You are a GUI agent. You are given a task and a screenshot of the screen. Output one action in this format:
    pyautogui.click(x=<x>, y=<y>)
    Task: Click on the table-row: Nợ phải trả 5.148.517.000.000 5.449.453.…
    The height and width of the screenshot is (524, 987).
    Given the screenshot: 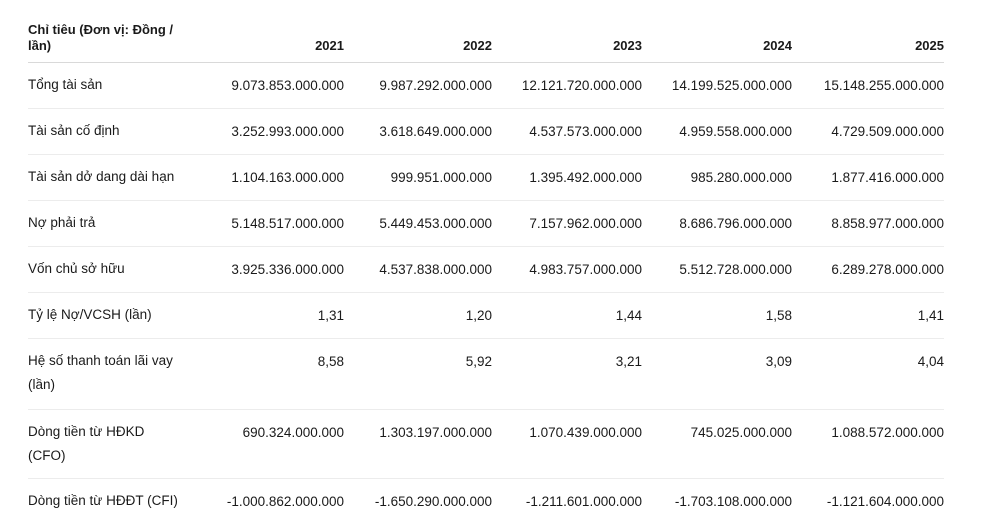 What is the action you would take?
    pyautogui.click(x=486, y=224)
    